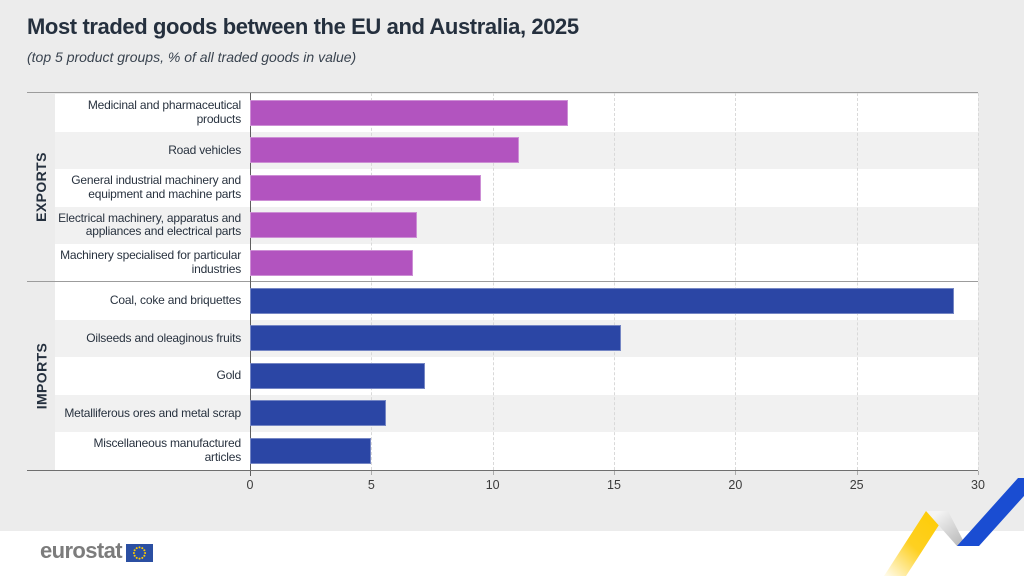 This screenshot has width=1024, height=576. I want to click on chart-row: Coal, coke and briquettes, so click(516, 301).